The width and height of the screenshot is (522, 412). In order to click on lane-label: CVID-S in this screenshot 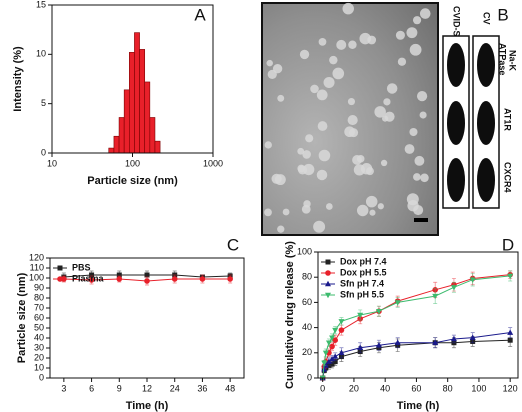, I will do `click(457, 21)`.